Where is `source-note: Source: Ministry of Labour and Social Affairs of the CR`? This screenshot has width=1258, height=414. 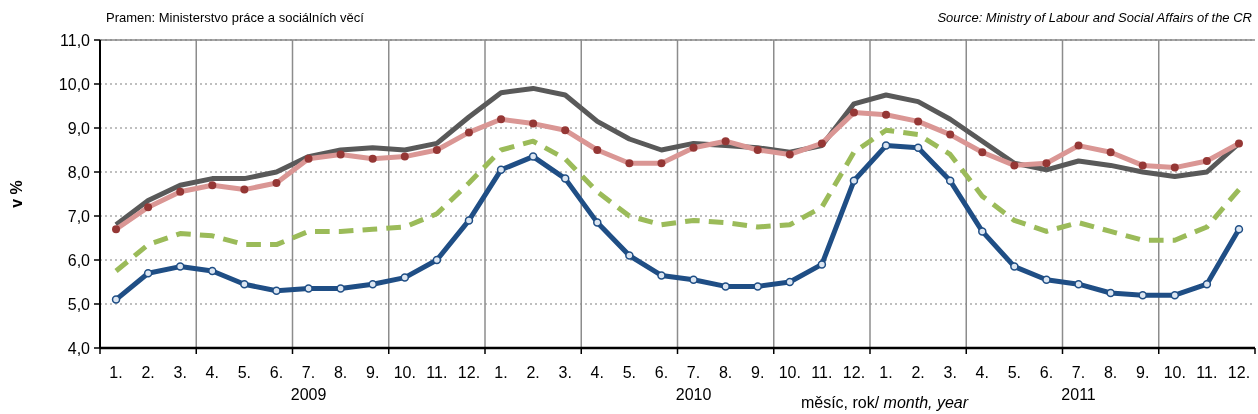
source-note: Source: Ministry of Labour and Social Affairs of the CR is located at coordinates (1094, 17).